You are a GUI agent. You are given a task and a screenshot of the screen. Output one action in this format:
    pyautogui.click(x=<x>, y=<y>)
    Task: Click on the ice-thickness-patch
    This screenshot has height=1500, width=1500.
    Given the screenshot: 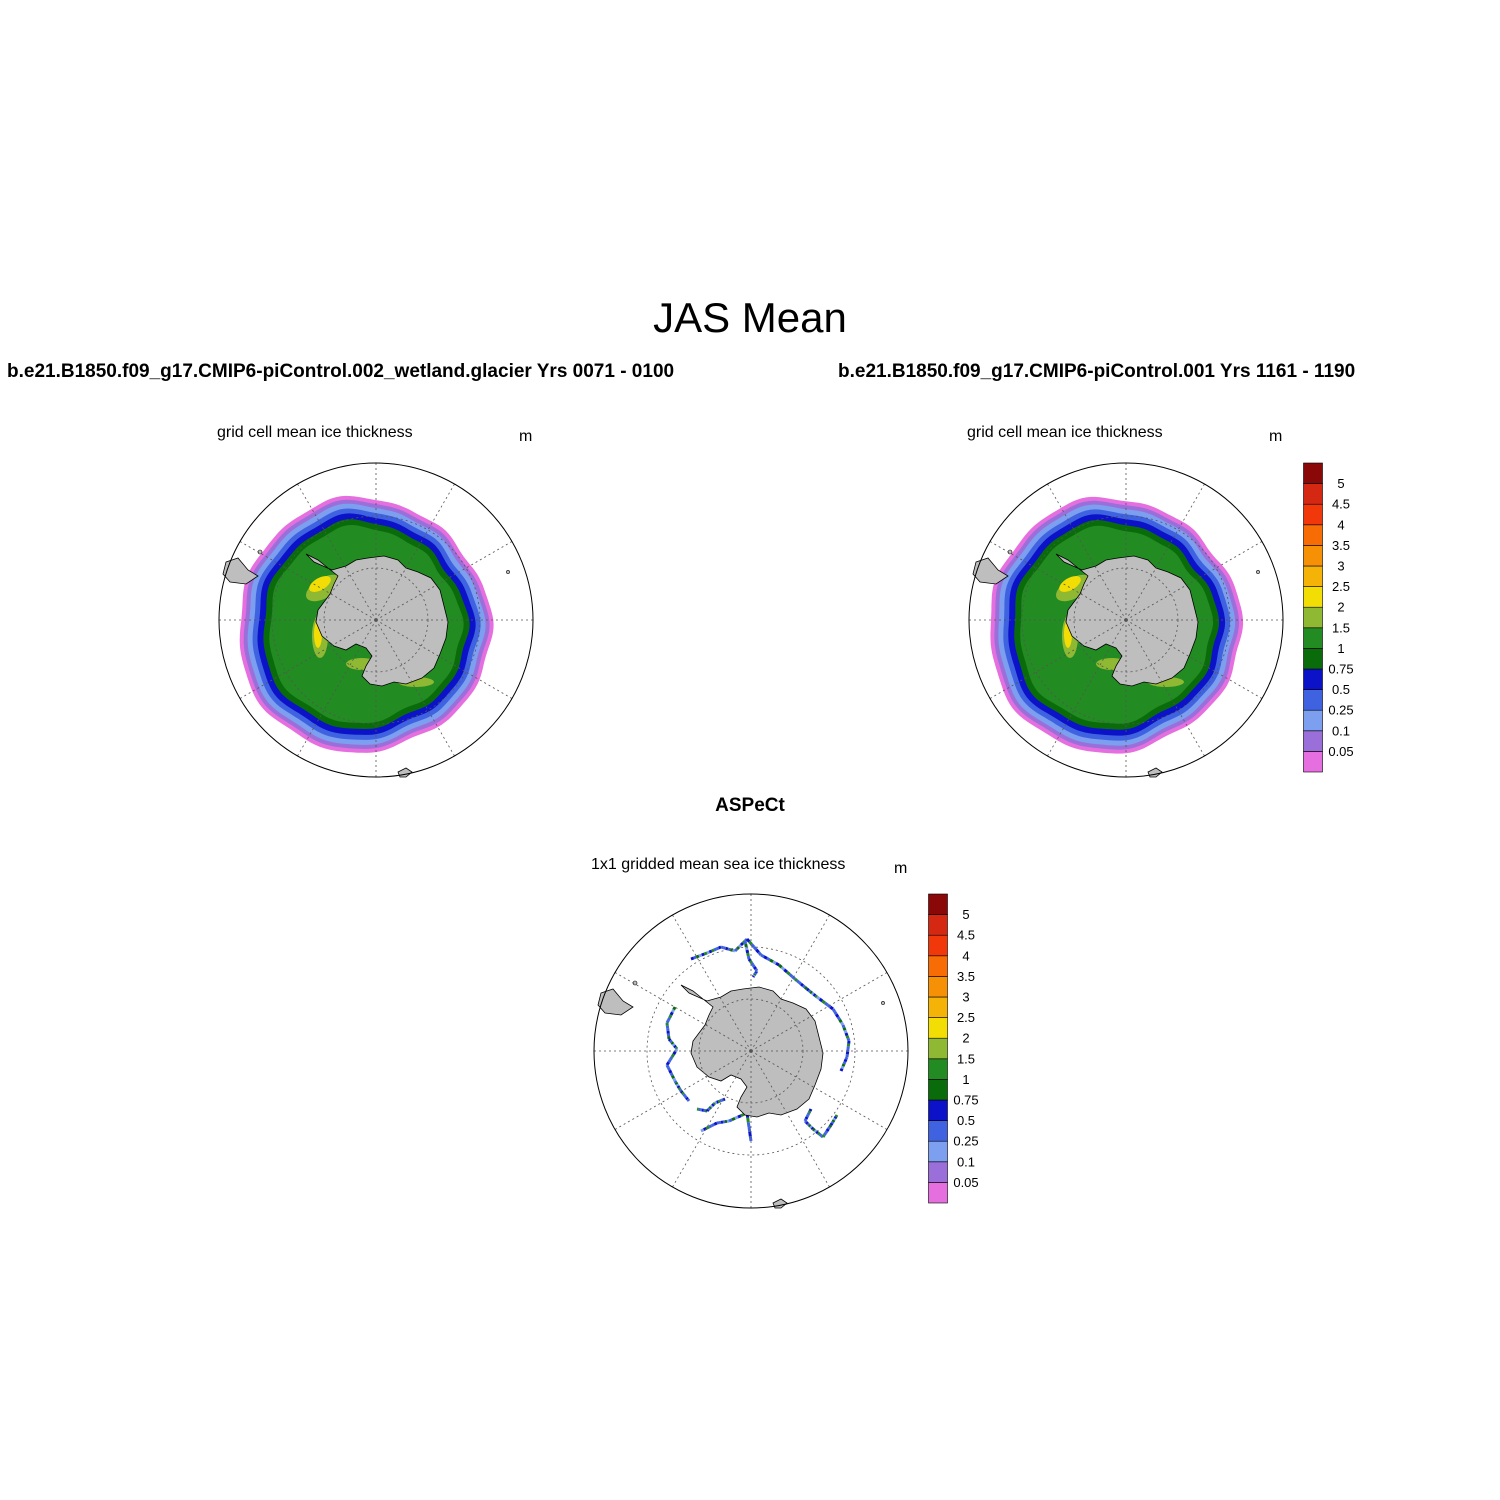 What is the action you would take?
    pyautogui.click(x=1070, y=584)
    